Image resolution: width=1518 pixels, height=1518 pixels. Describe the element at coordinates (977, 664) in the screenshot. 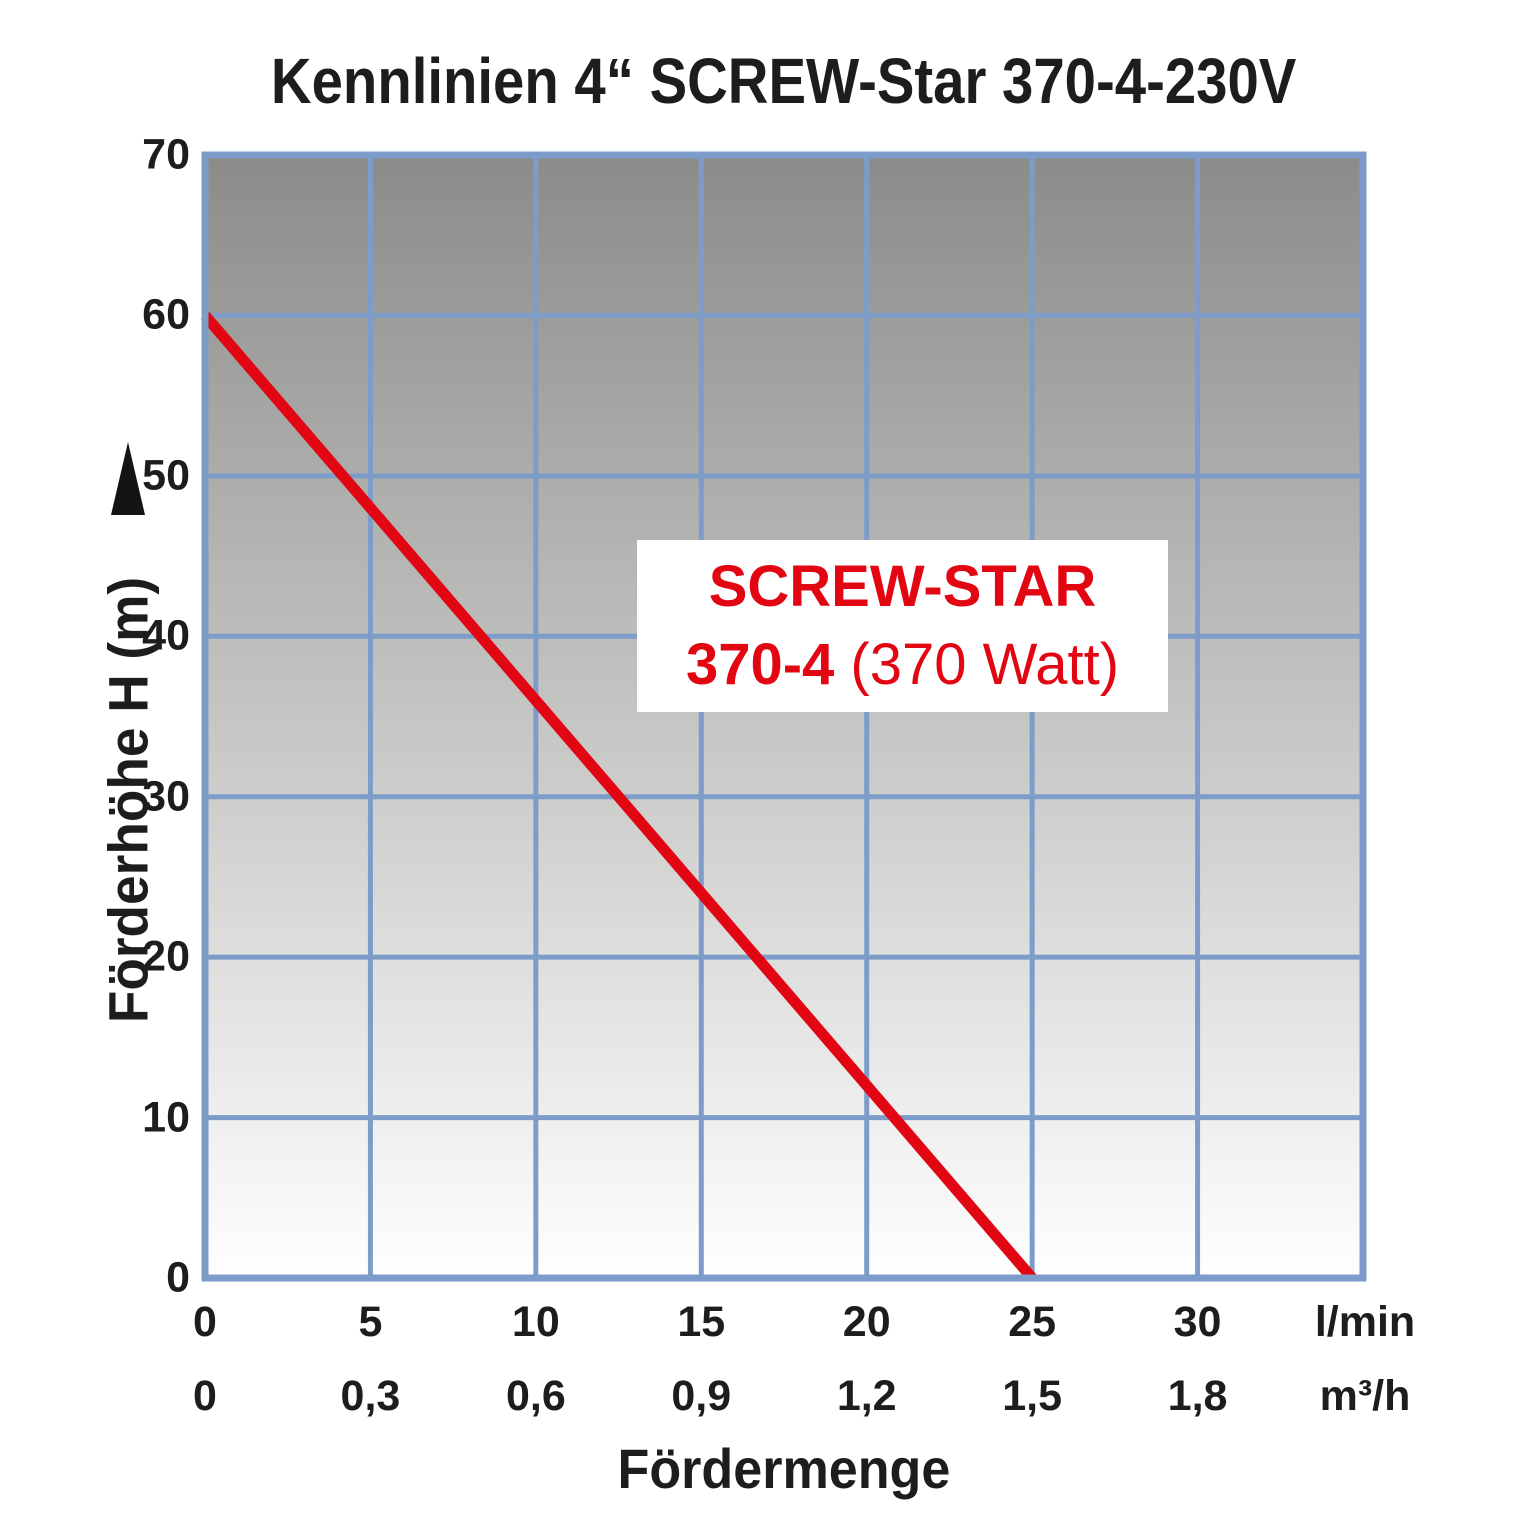

I see `annotation-wattage: (370 Watt)` at that location.